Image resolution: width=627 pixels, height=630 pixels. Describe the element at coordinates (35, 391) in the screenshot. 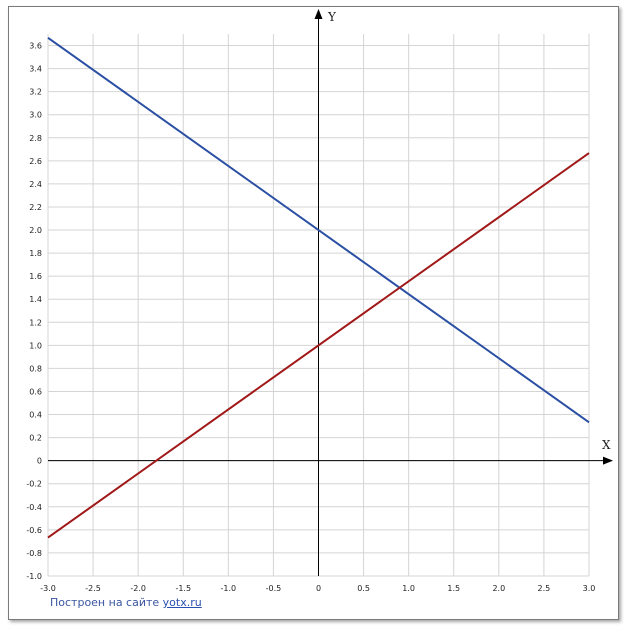

I see `y-tick-label: 0.6` at that location.